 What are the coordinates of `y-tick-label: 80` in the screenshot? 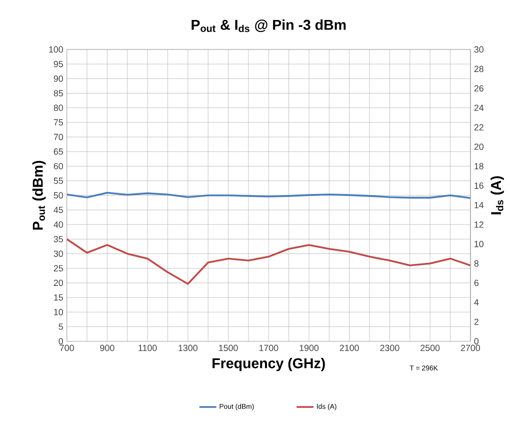 It's located at (58, 107).